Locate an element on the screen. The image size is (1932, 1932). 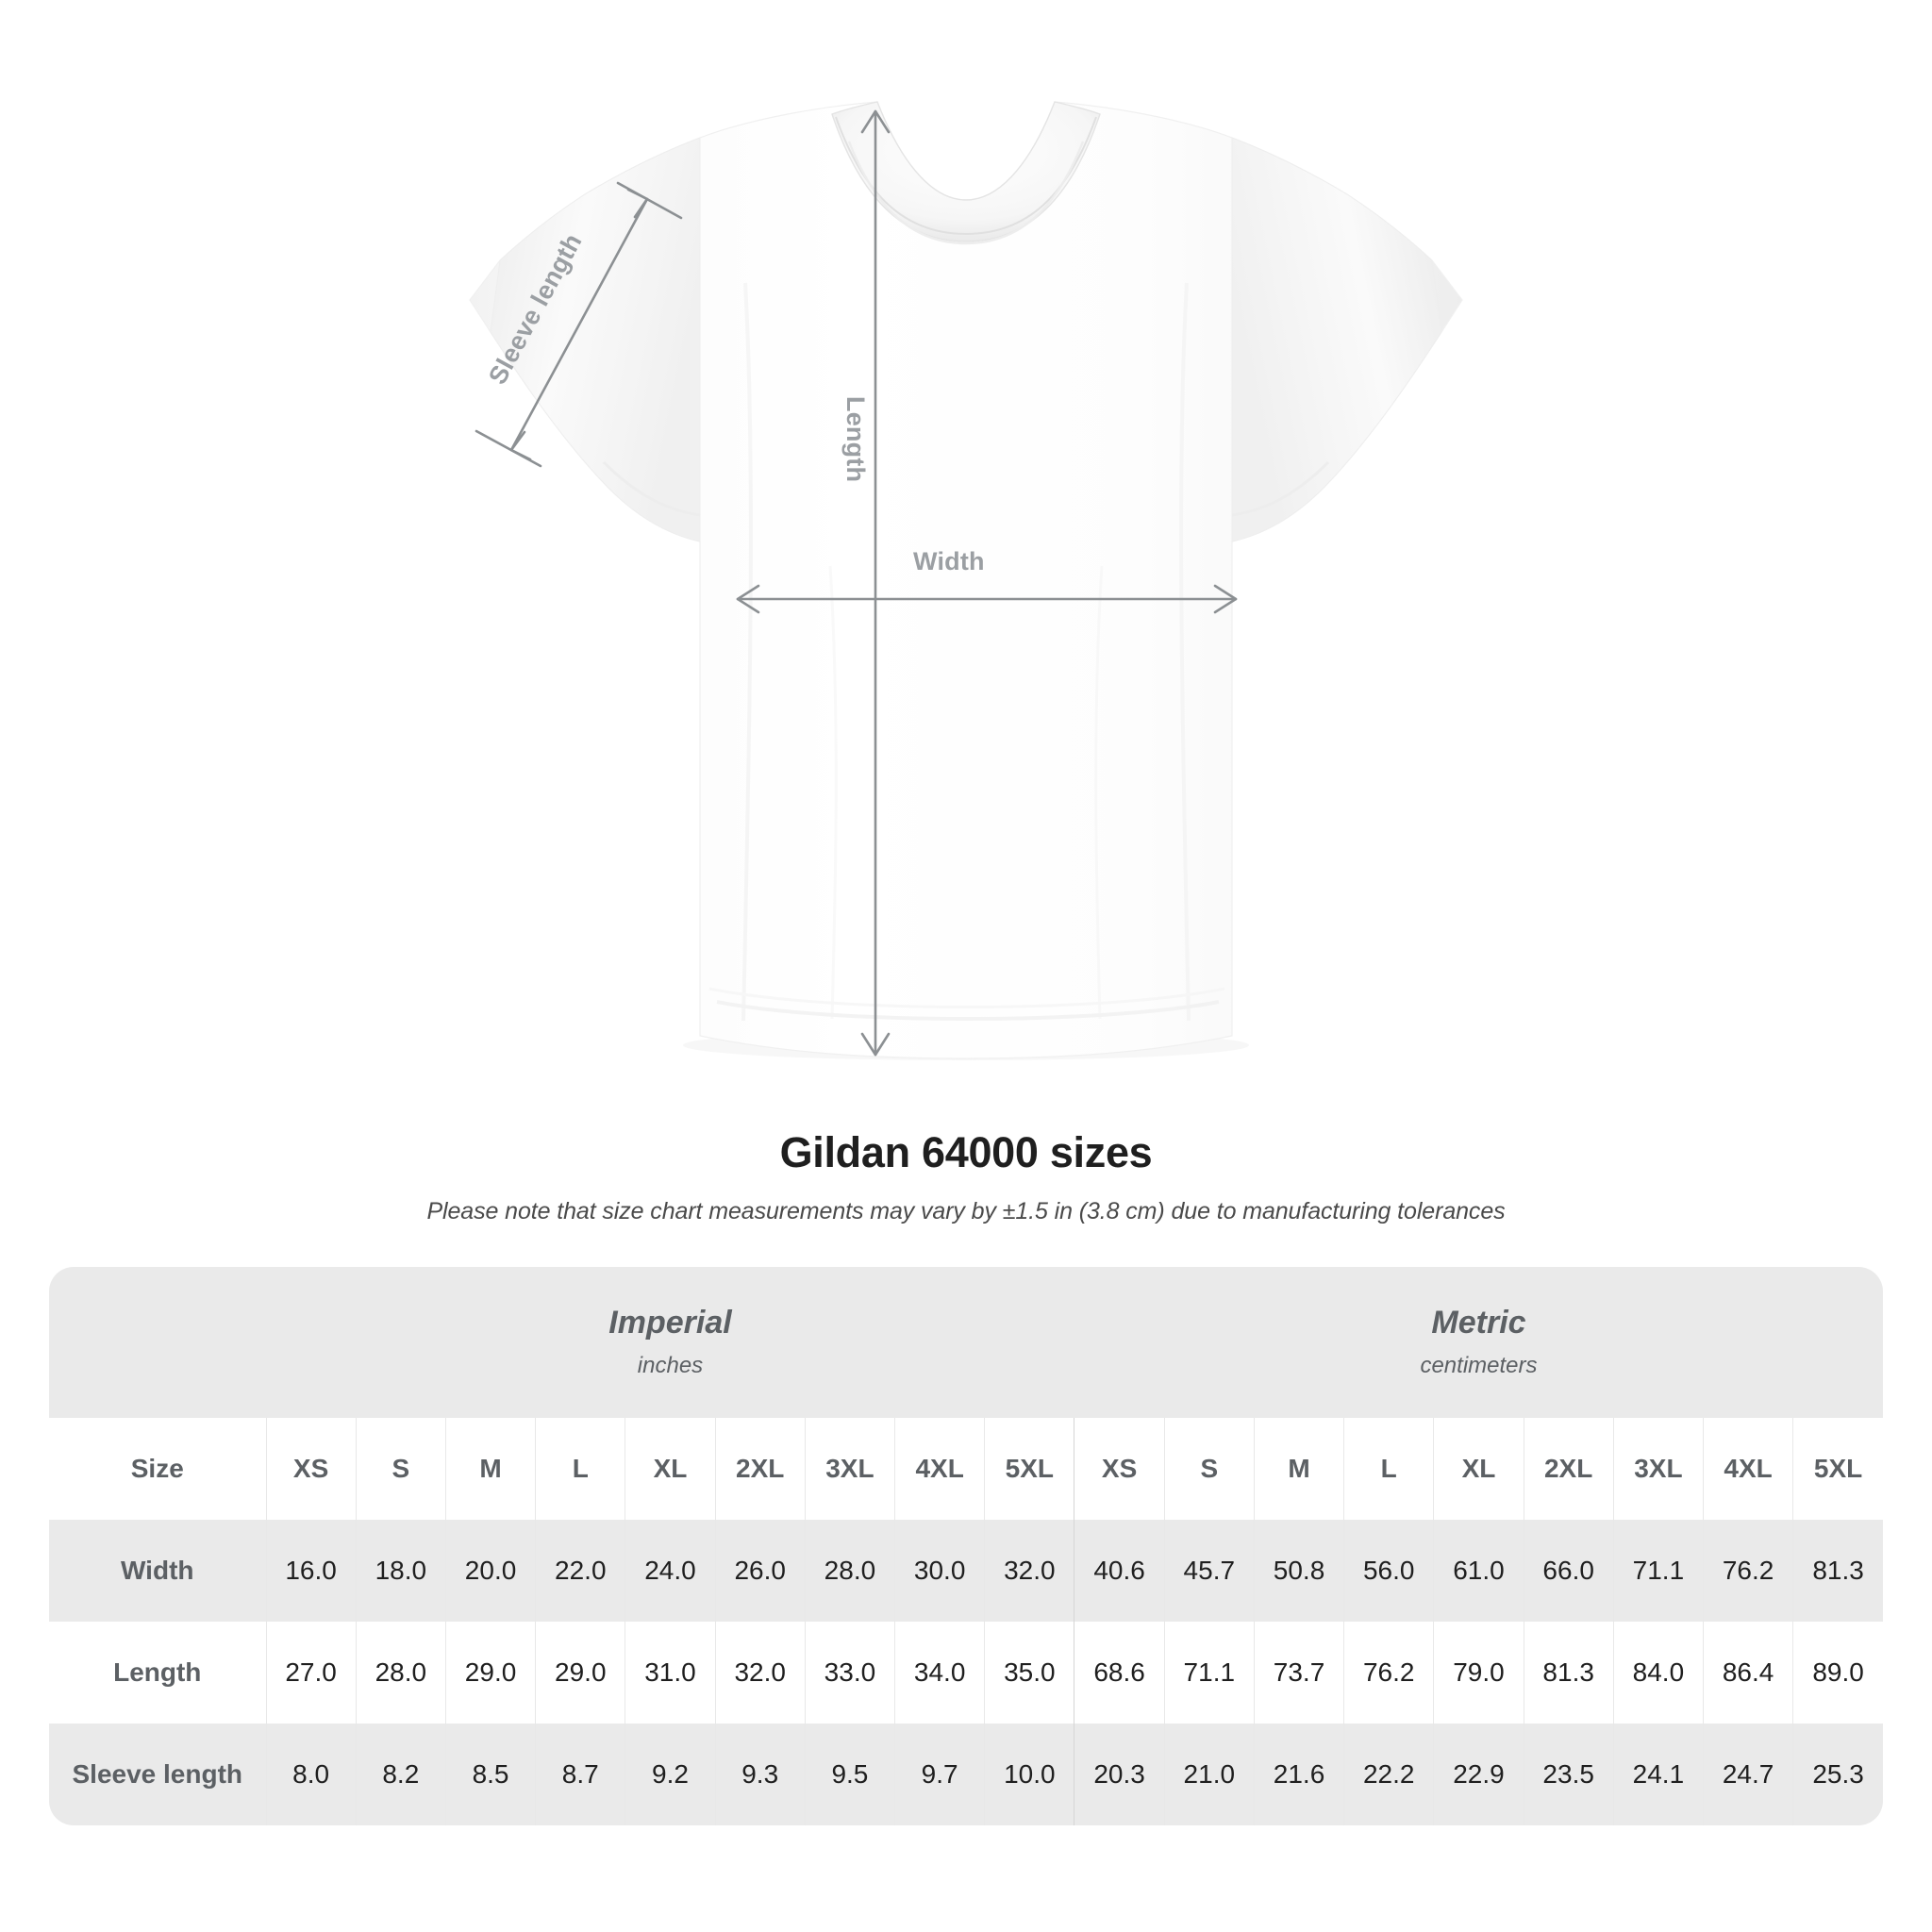
sleeve-cell-12: 22.2 is located at coordinates (1388, 1775).